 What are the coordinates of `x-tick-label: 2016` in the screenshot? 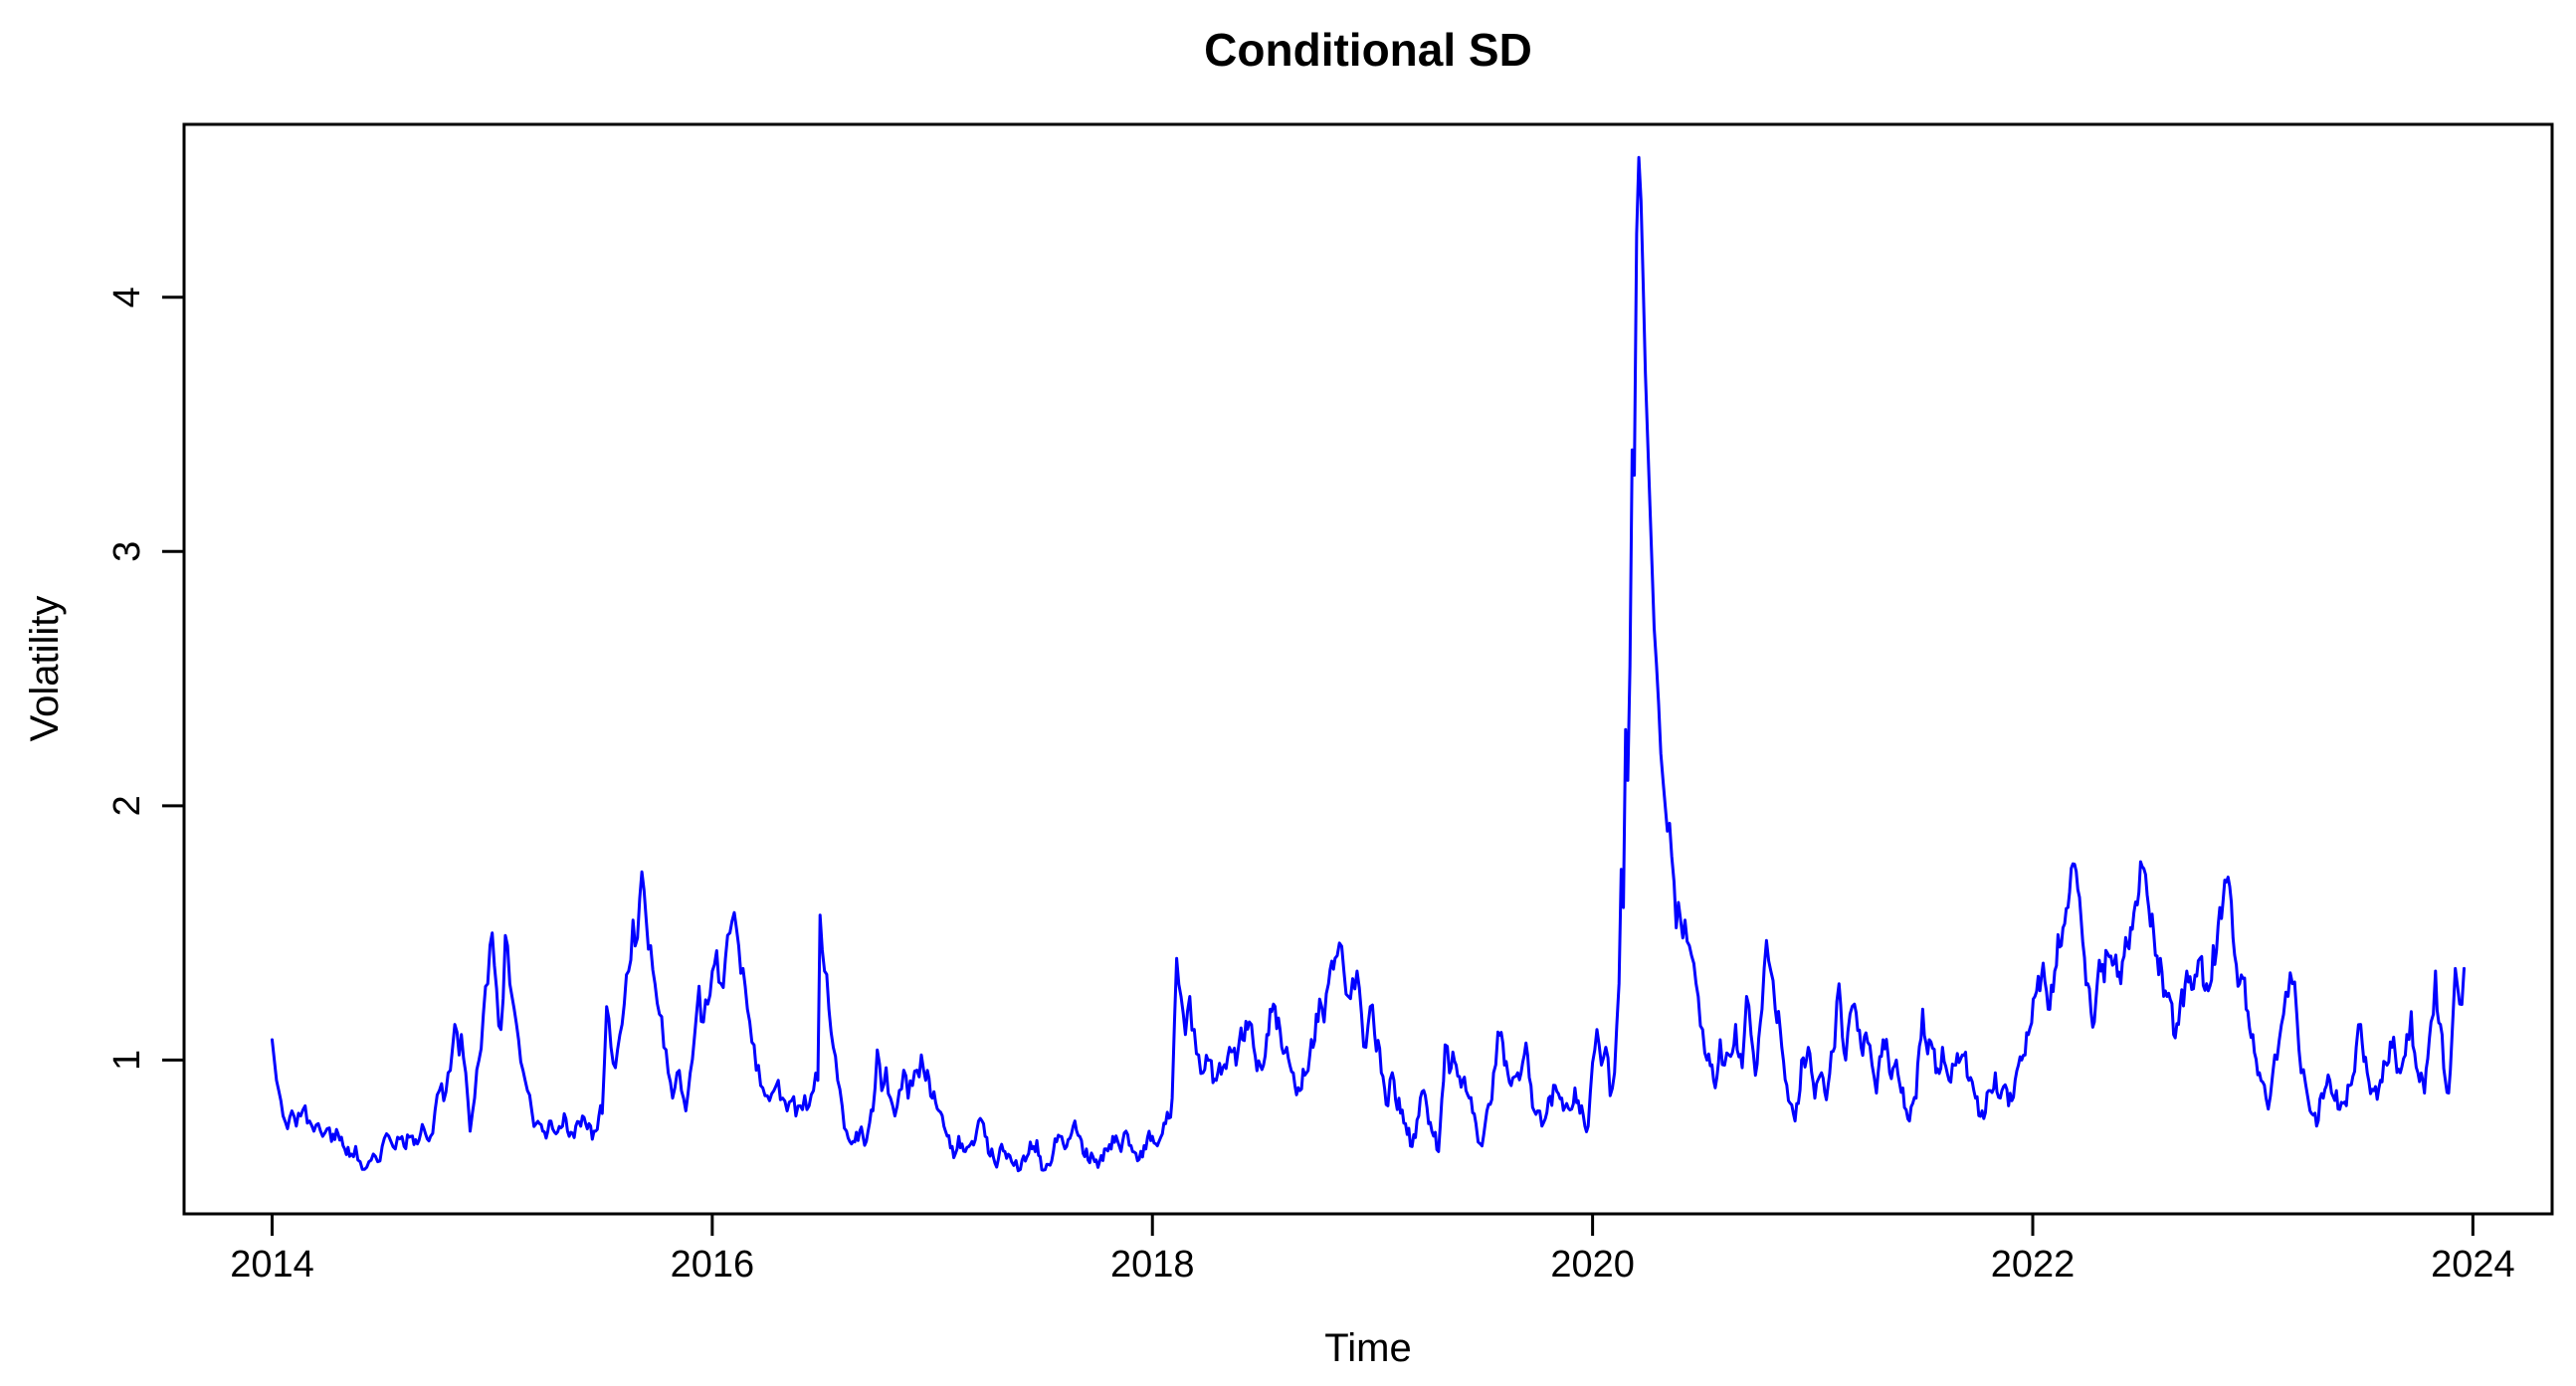 It's located at (713, 1265).